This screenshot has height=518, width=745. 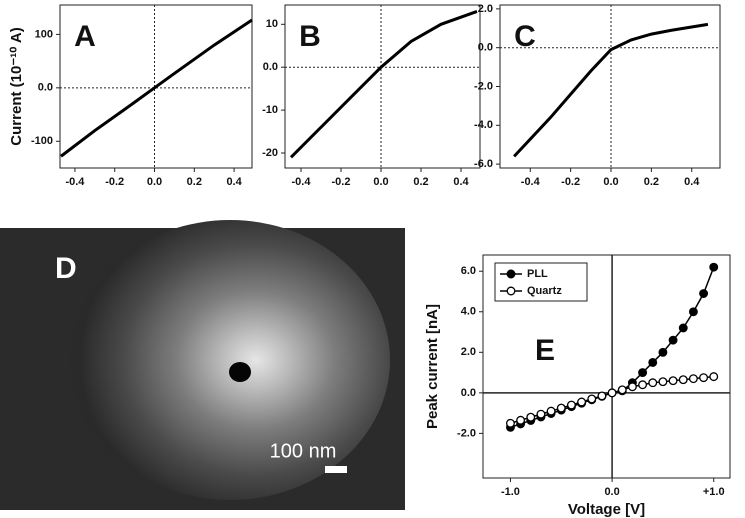 I want to click on y-tick-label: 100, so click(x=44, y=34).